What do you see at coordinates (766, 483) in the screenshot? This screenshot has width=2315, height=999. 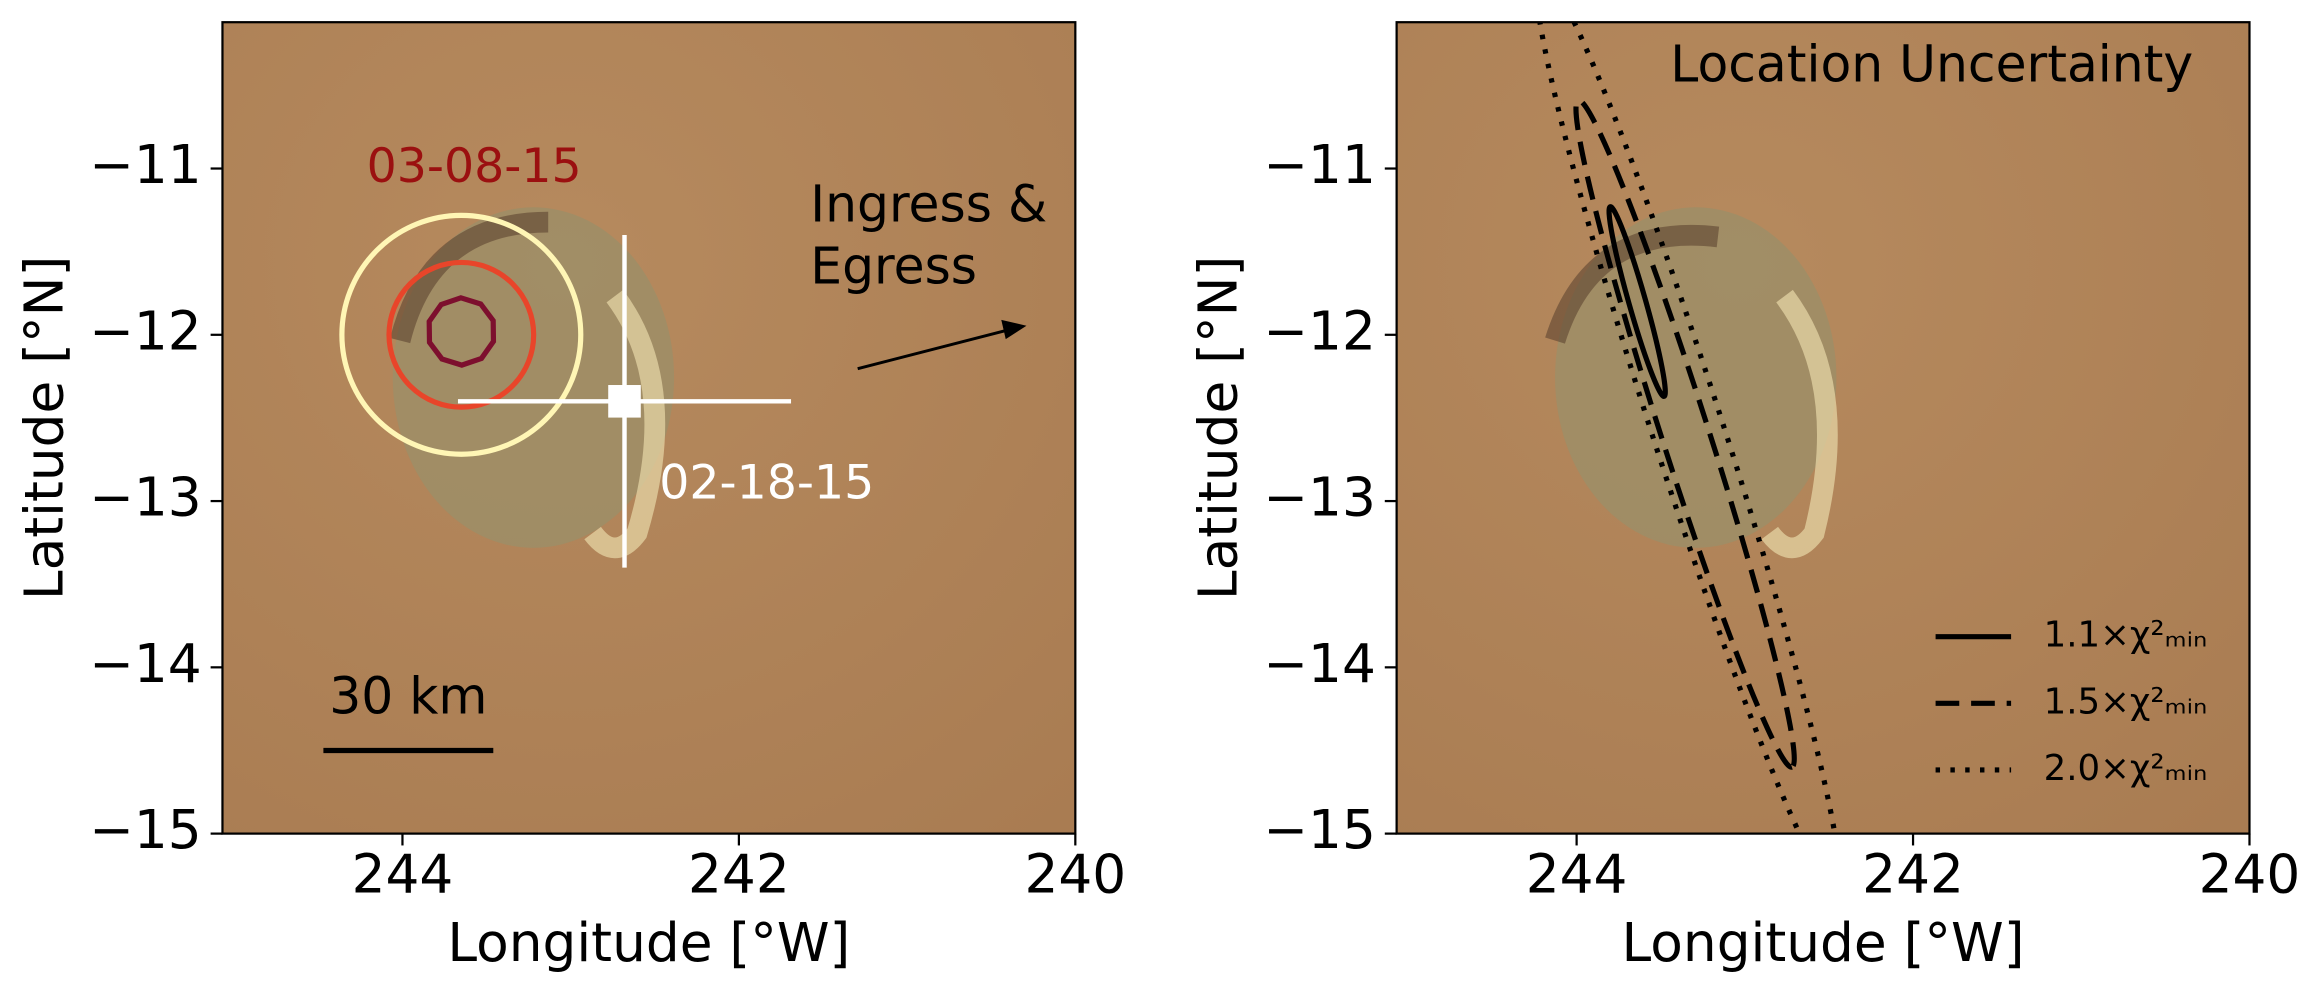 I see `point-label: 02-18-15` at bounding box center [766, 483].